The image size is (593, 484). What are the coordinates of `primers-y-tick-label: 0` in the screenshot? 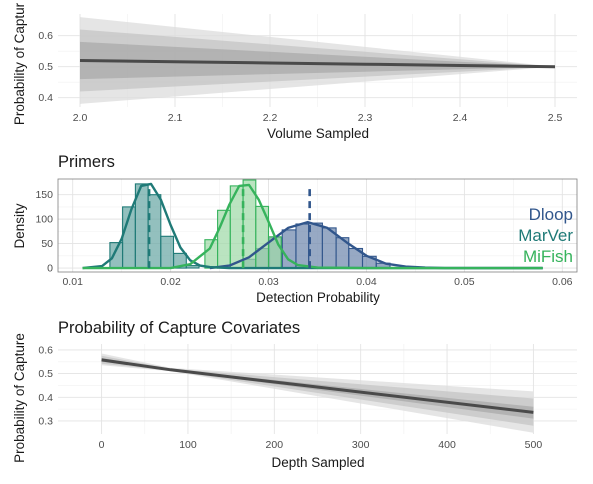 It's located at (50, 269).